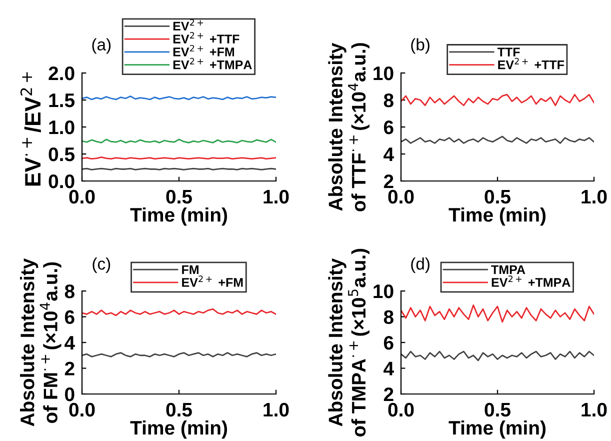  Describe the element at coordinates (190, 269) in the screenshot. I see `legend-label: FM` at that location.